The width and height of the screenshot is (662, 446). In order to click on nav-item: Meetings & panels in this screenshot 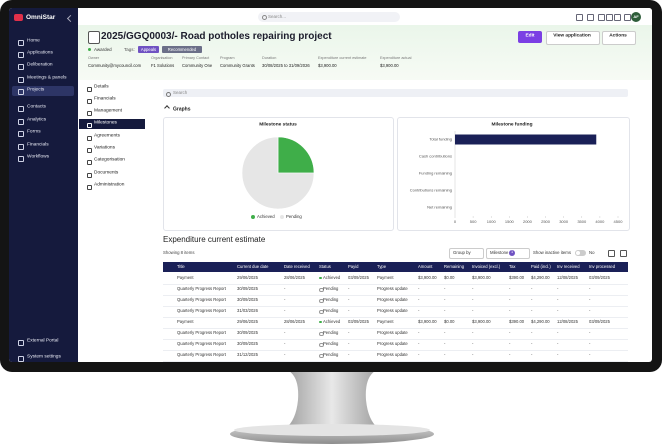, I will do `click(47, 78)`.